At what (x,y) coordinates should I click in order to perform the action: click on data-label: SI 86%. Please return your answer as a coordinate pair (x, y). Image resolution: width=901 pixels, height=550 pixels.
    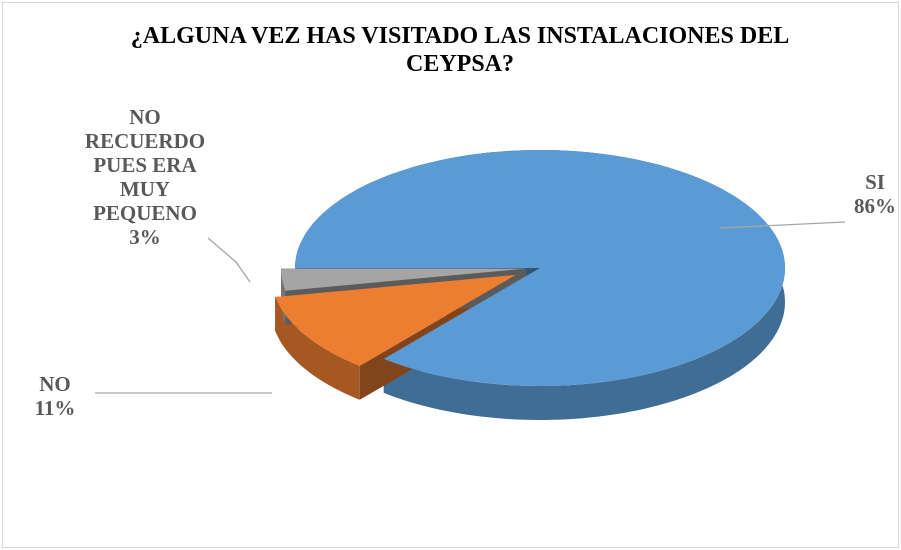
    Looking at the image, I should click on (870, 194).